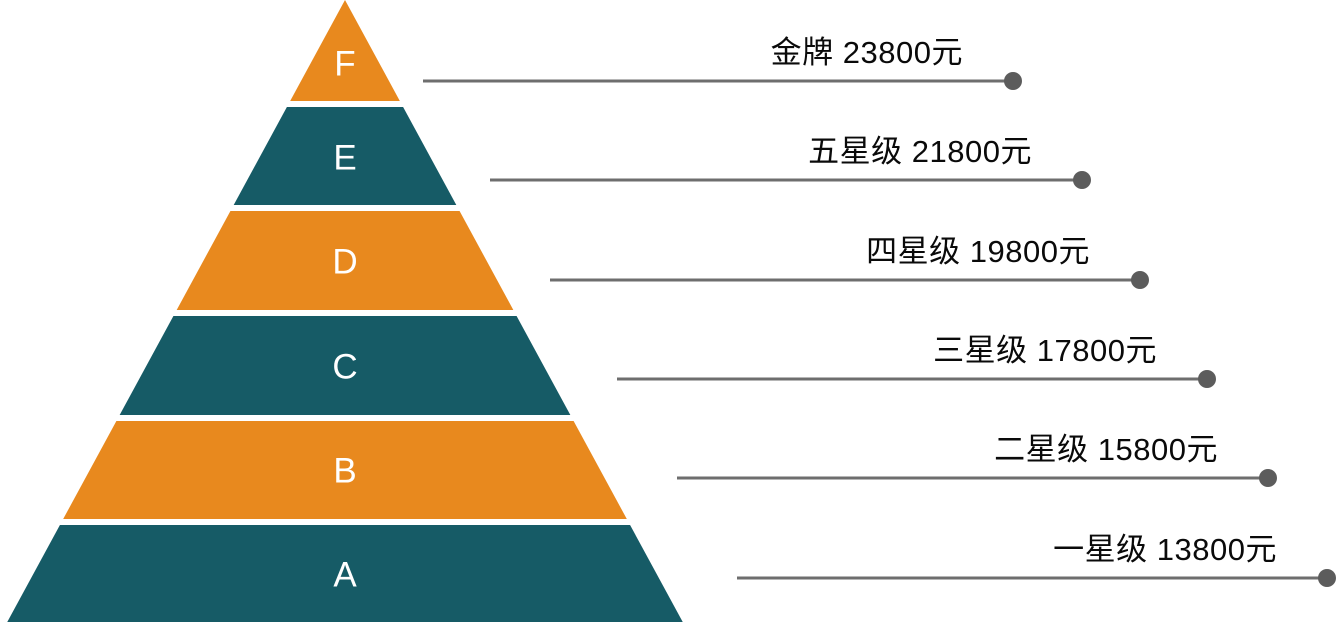  I want to click on pyramid-level-C, so click(345, 365).